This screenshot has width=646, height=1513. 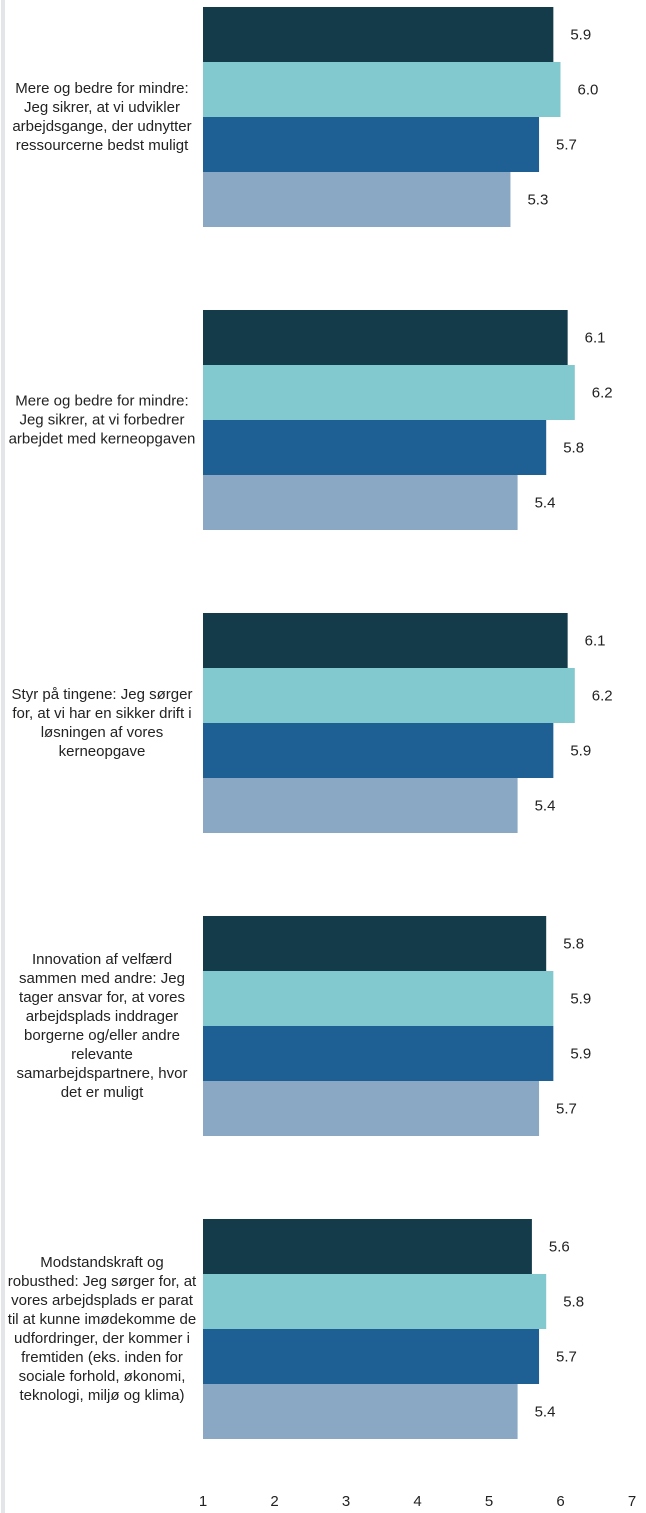 I want to click on x-tick-label: 3, so click(x=346, y=1501).